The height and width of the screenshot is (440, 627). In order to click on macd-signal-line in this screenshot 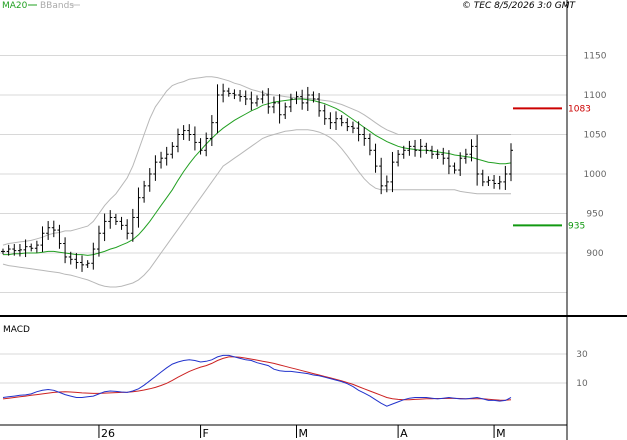, I will do `click(257, 378)`.